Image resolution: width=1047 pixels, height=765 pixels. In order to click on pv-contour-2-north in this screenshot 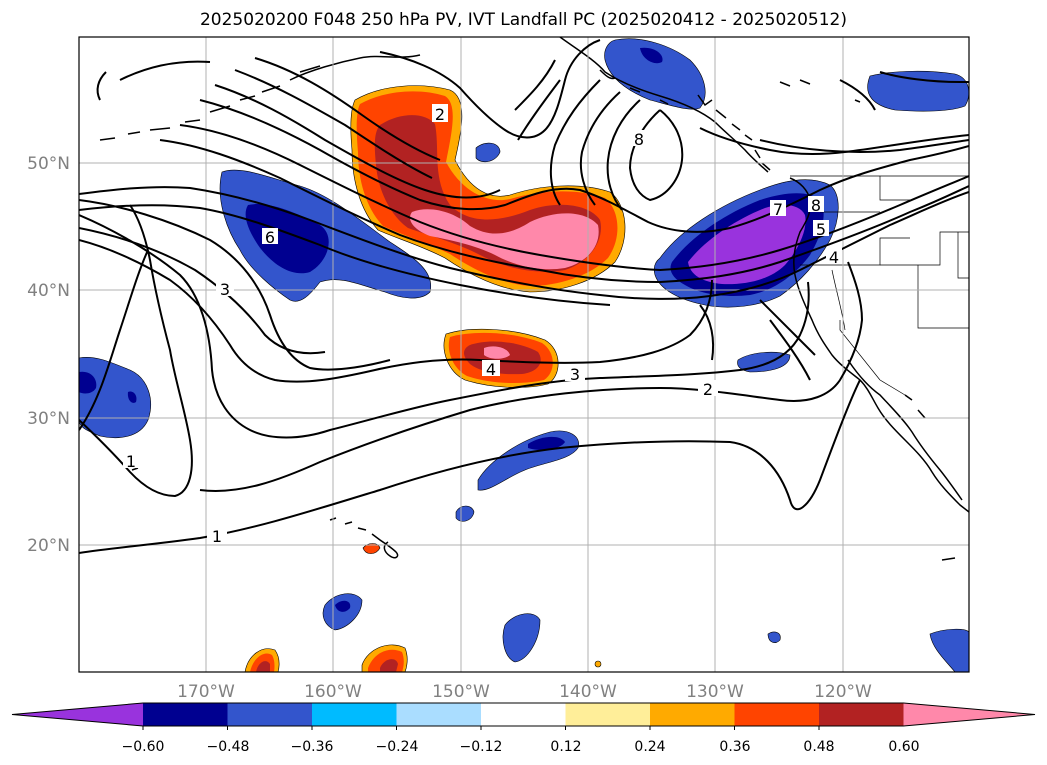, I will do `click(490, 89)`.